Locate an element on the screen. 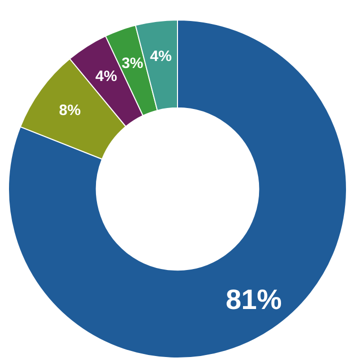 Image resolution: width=355 pixels, height=364 pixels. data-label: 8% is located at coordinates (70, 110).